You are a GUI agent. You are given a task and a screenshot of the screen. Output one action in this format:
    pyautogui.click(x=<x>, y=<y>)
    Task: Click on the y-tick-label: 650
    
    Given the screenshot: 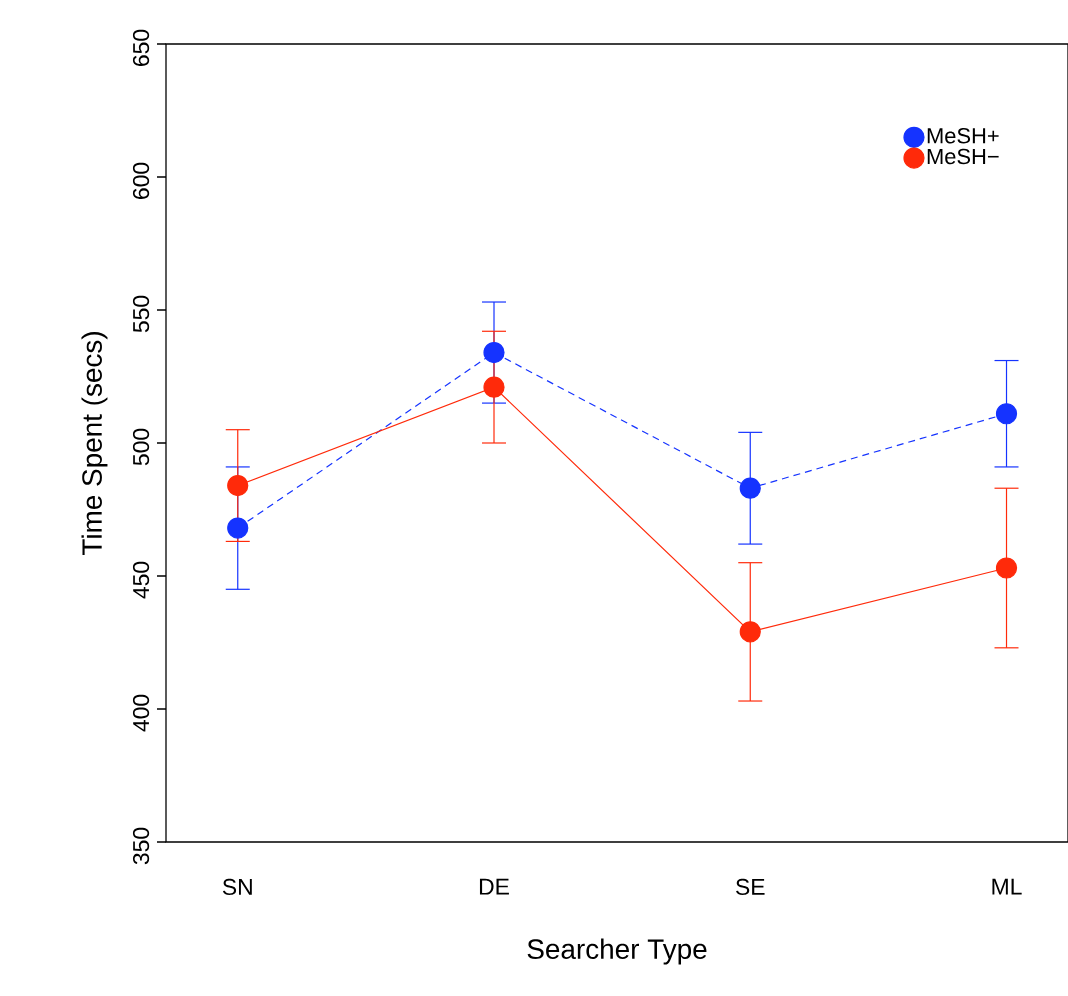 What is the action you would take?
    pyautogui.click(x=141, y=47)
    